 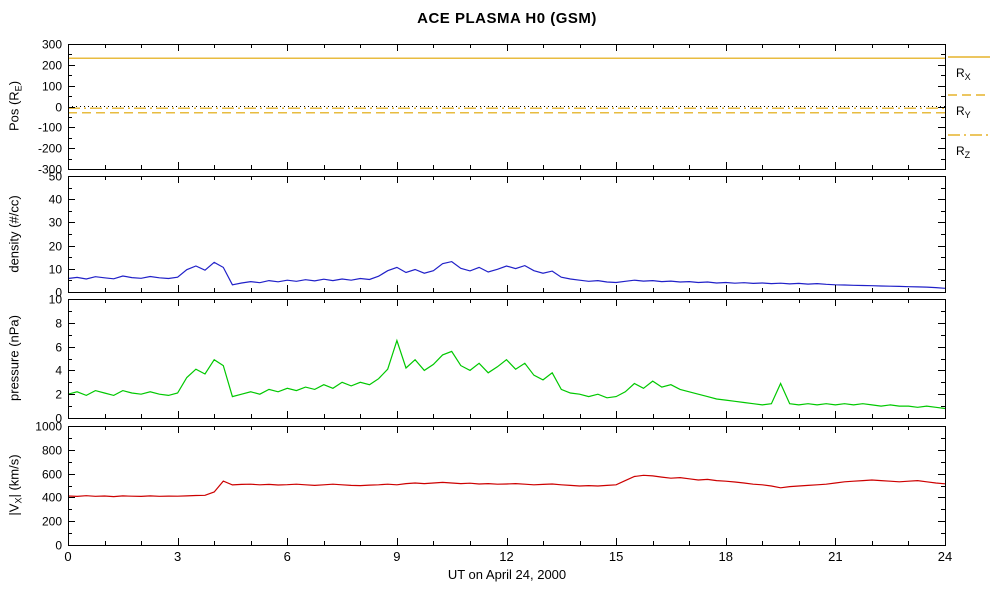 I want to click on x-tick-label: 3, so click(x=177, y=556).